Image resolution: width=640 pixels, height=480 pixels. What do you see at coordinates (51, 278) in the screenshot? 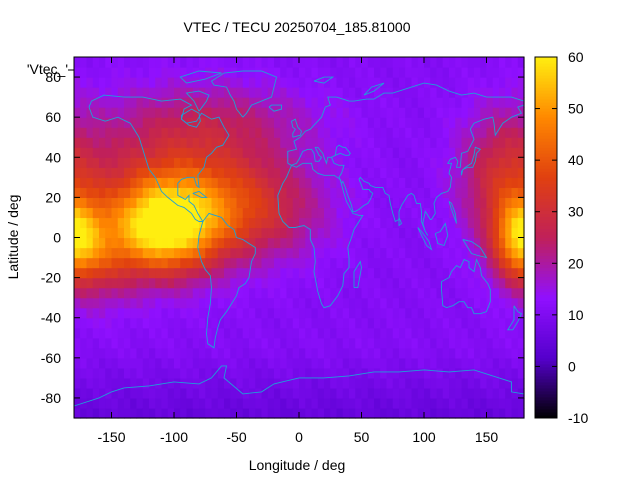
I see `y-tick-label: -20` at bounding box center [51, 278].